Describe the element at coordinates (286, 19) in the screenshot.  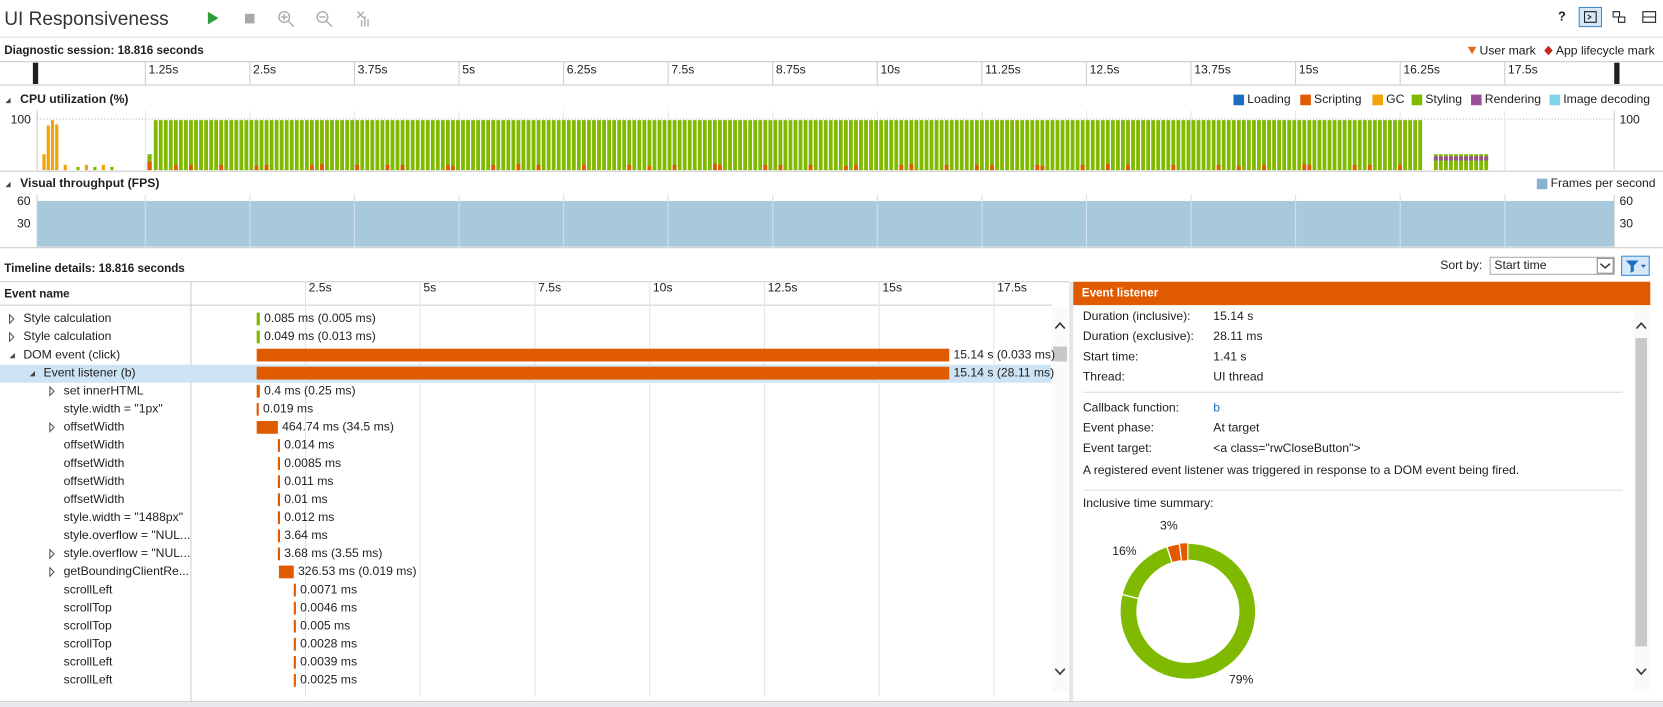
I see `zoom-in-button` at that location.